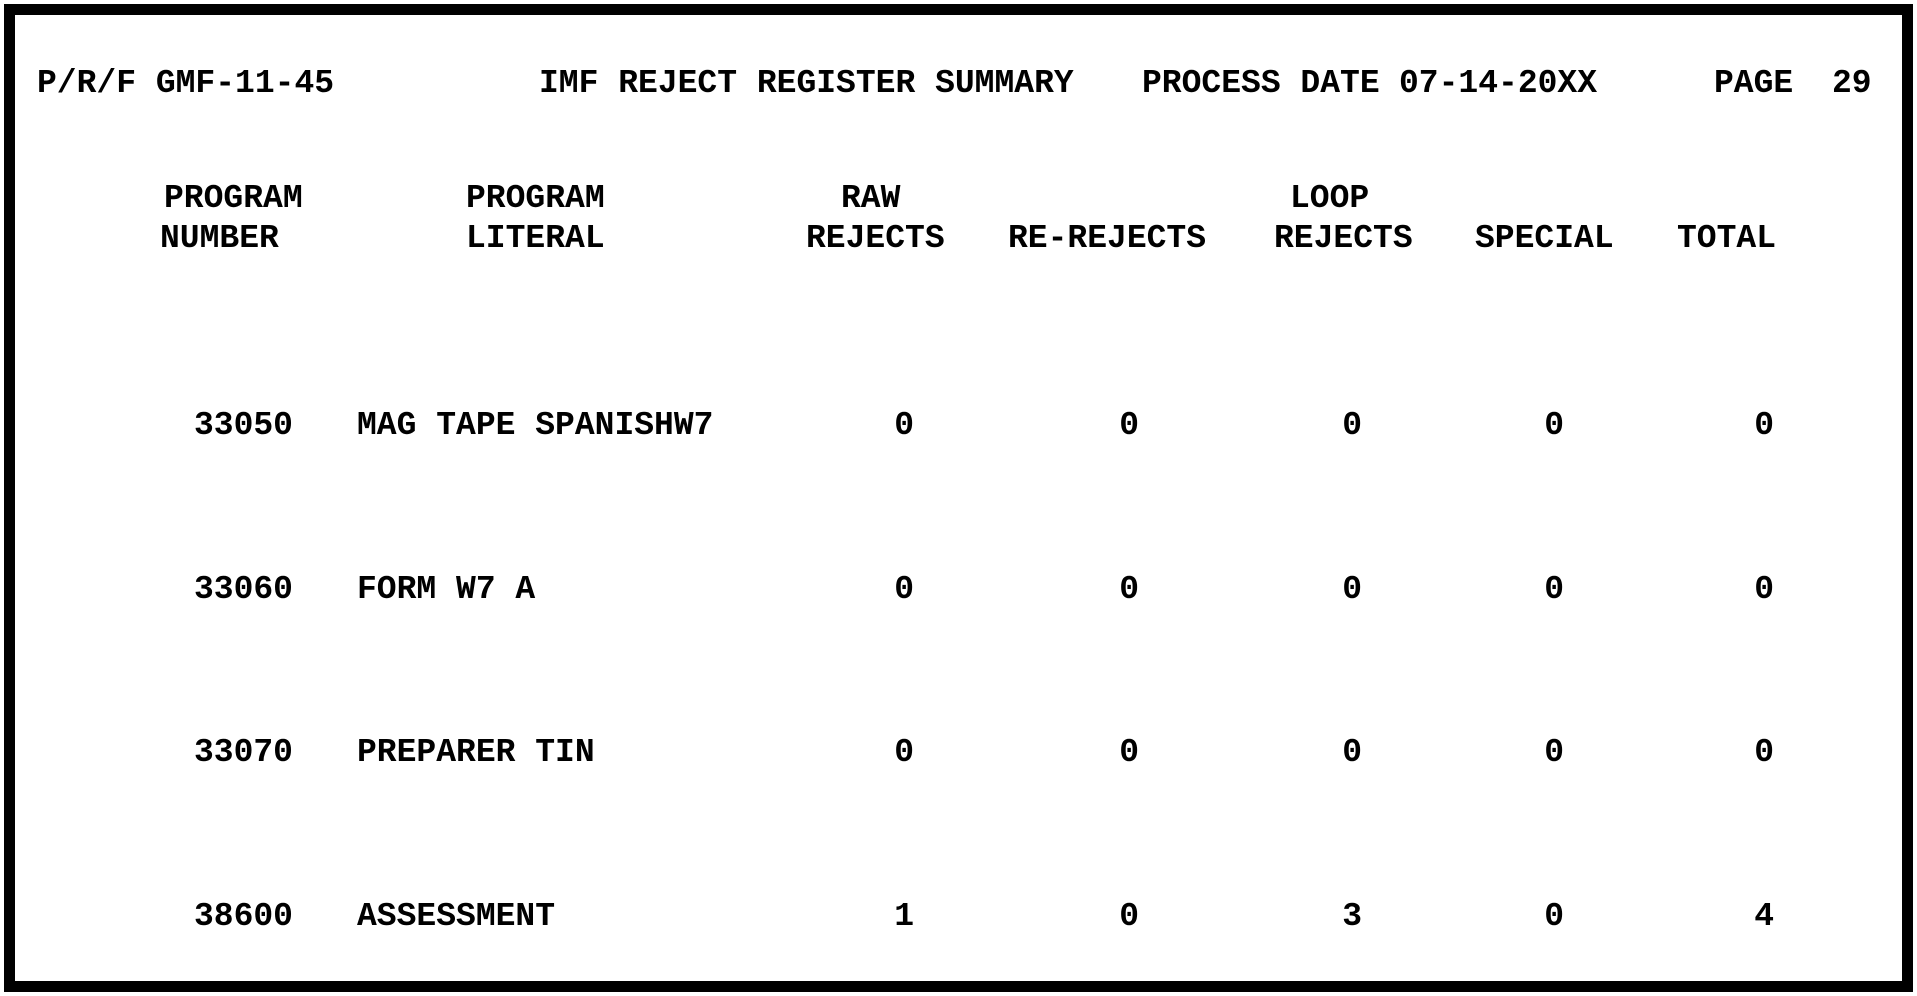  I want to click on table-row: 33060 FORM W7 A 0 0 0 0 0, so click(958, 590).